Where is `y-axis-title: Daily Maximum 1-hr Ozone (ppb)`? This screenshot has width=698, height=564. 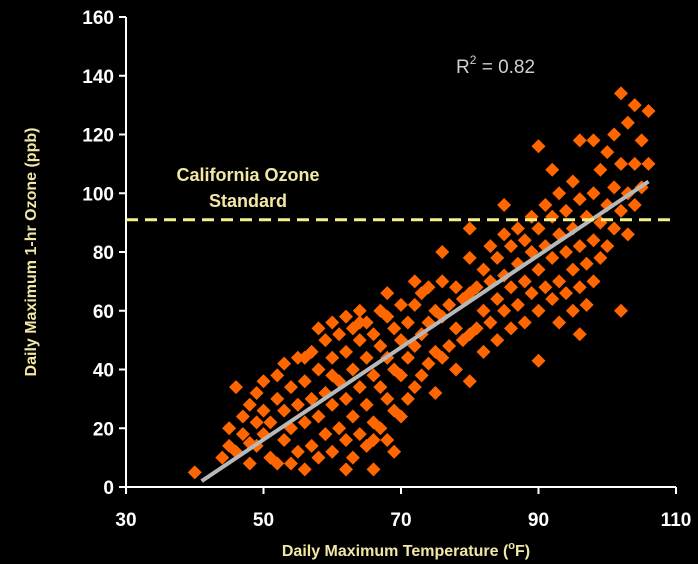
y-axis-title: Daily Maximum 1-hr Ozone (ppb) is located at coordinates (31, 252).